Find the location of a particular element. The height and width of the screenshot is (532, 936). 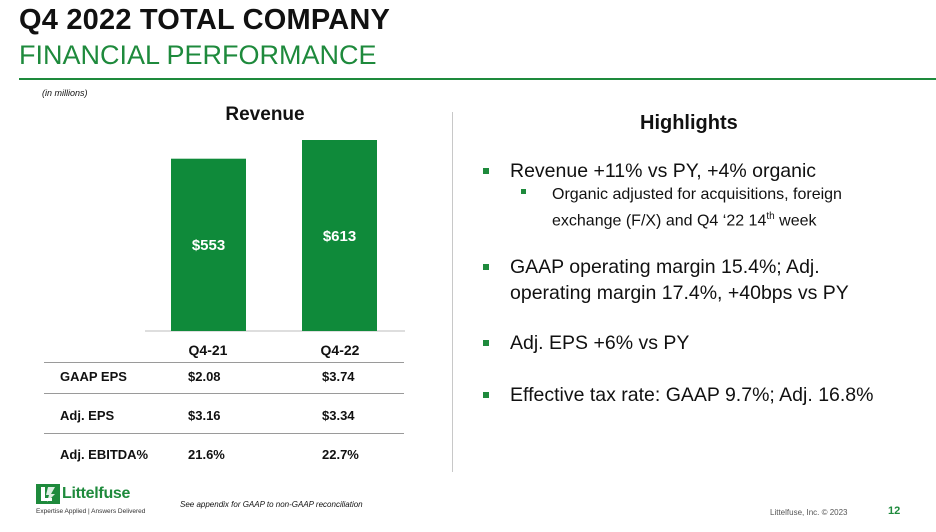

column-divider is located at coordinates (452, 292).